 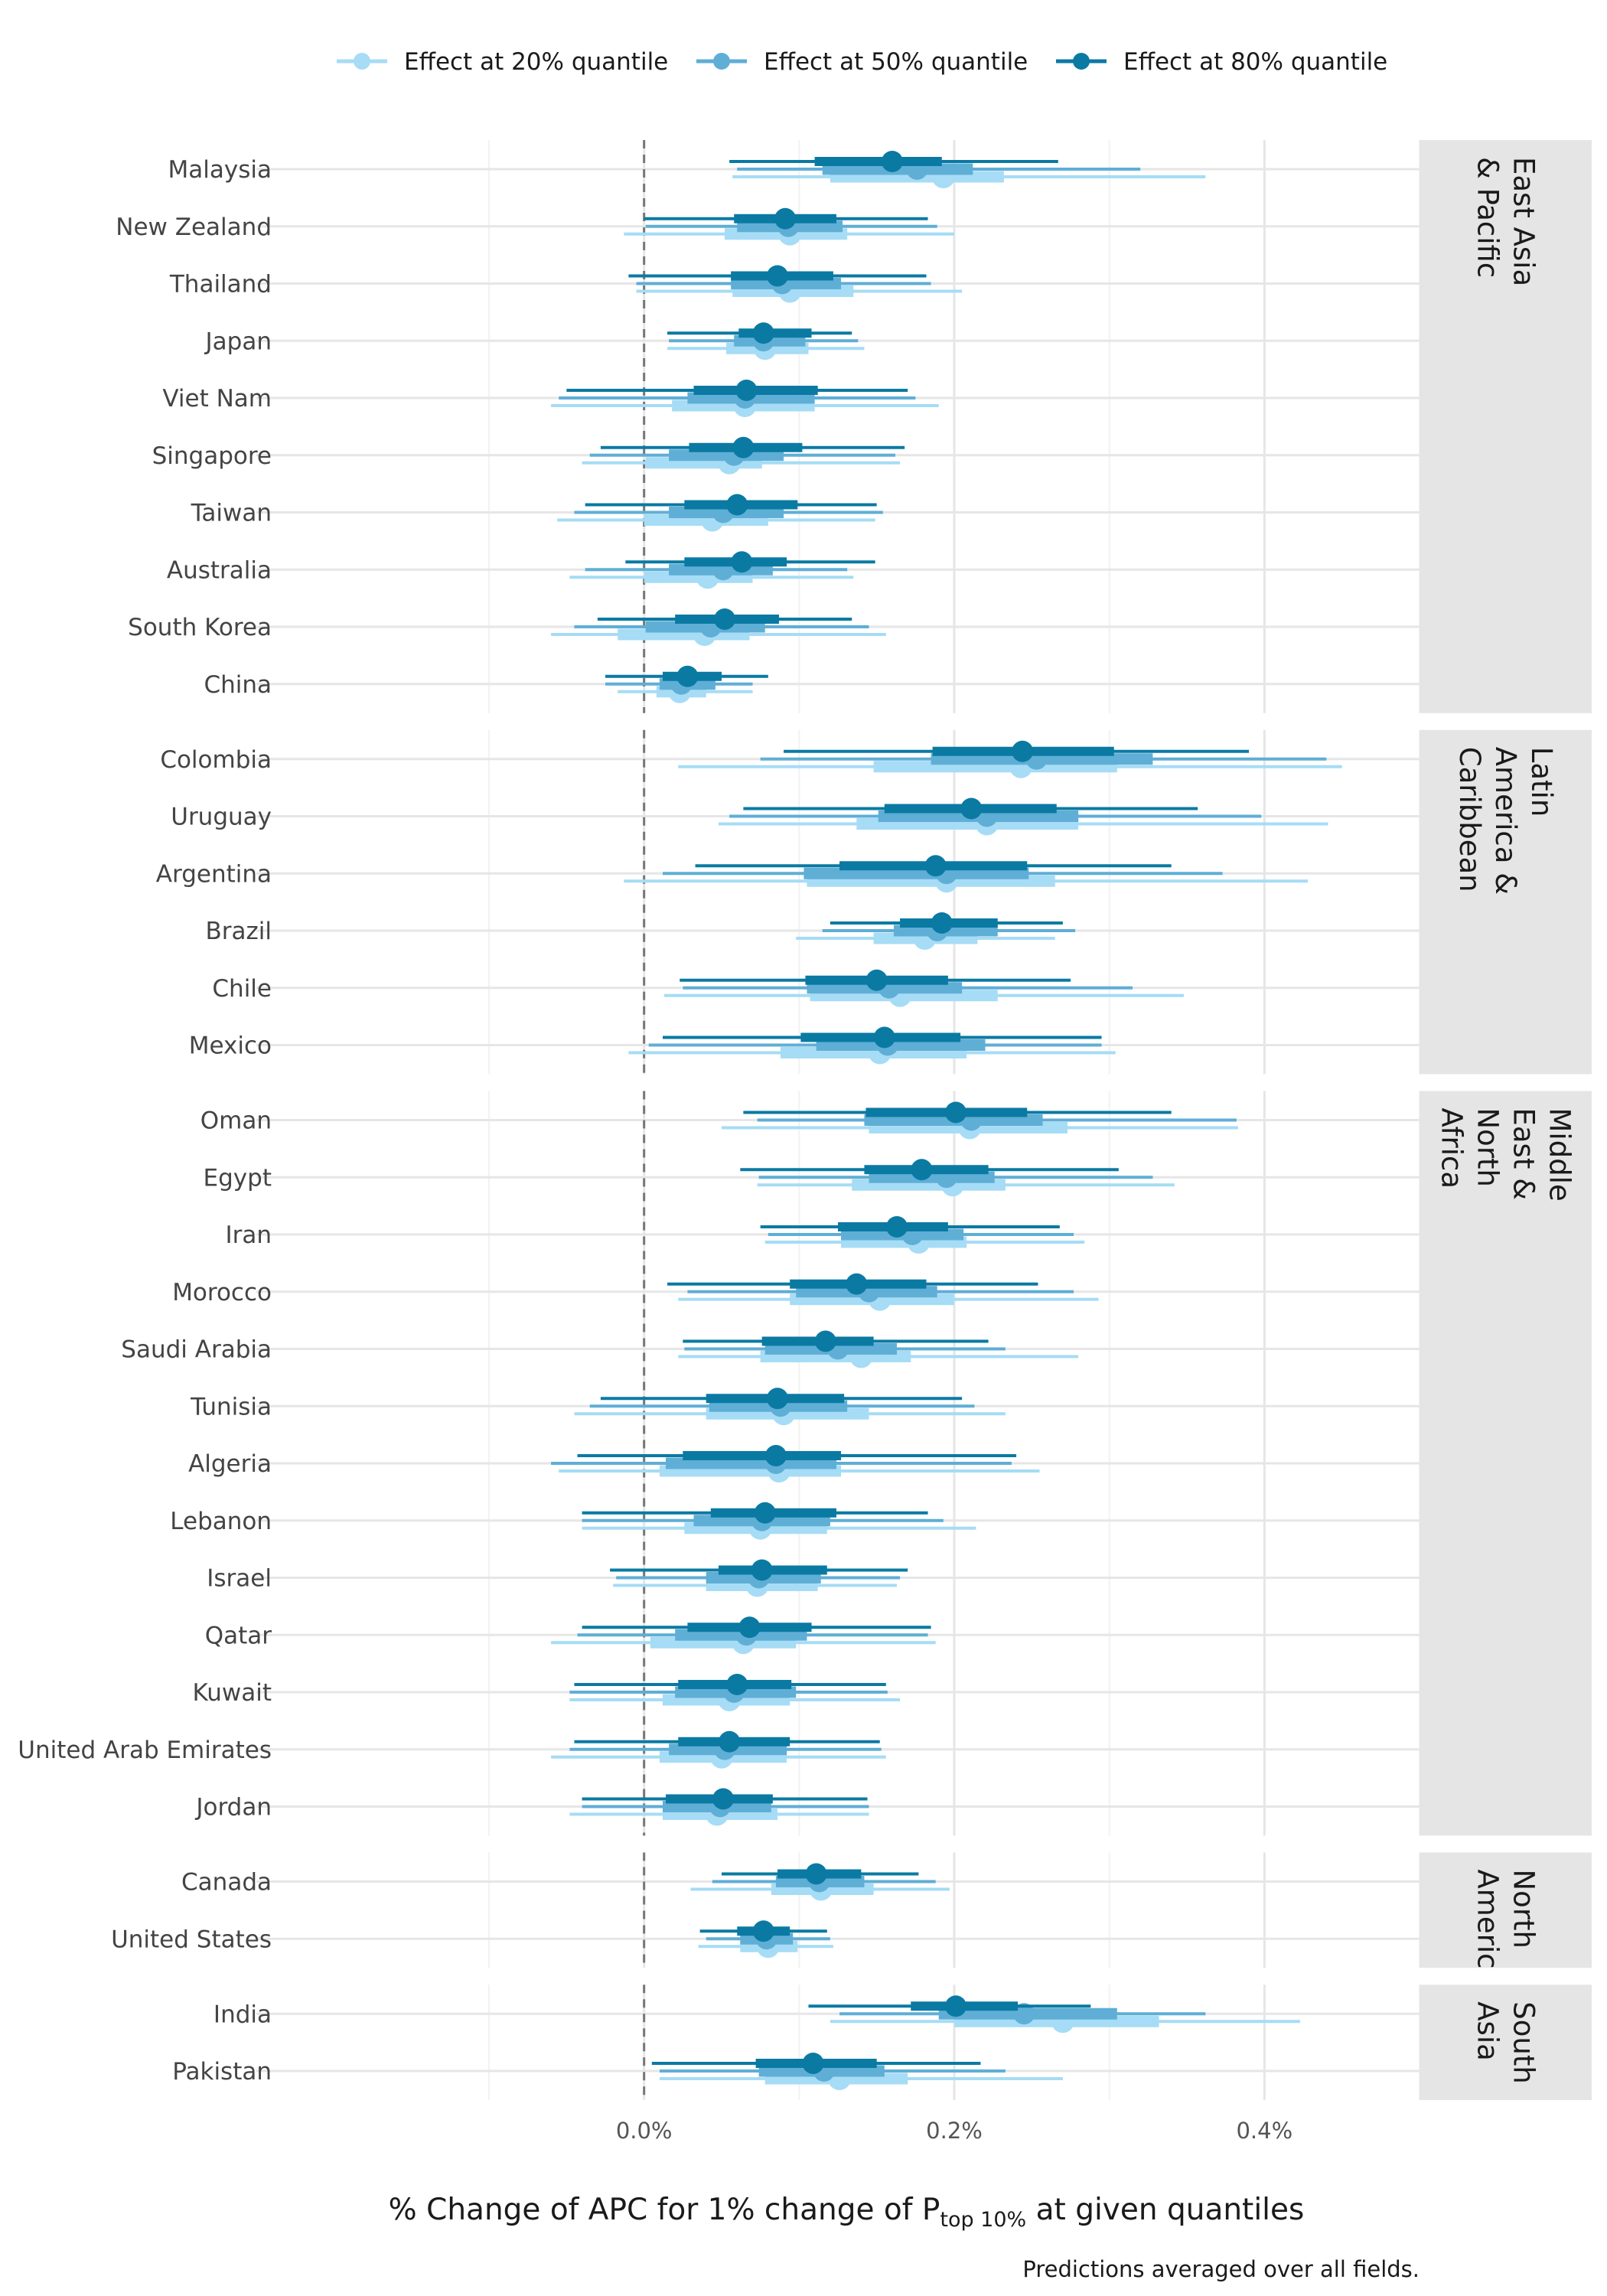 I want to click on country-label: United Arab Emirates, so click(x=145, y=1750).